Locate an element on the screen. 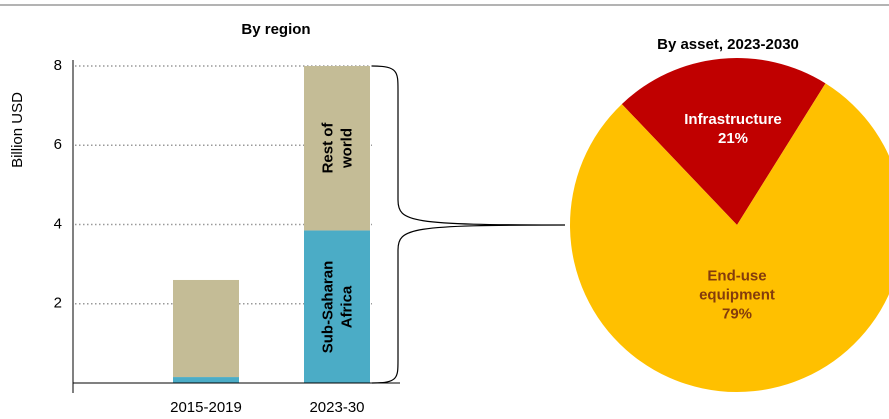 This screenshot has width=889, height=419. segment-label: Rest of world is located at coordinates (337, 148).